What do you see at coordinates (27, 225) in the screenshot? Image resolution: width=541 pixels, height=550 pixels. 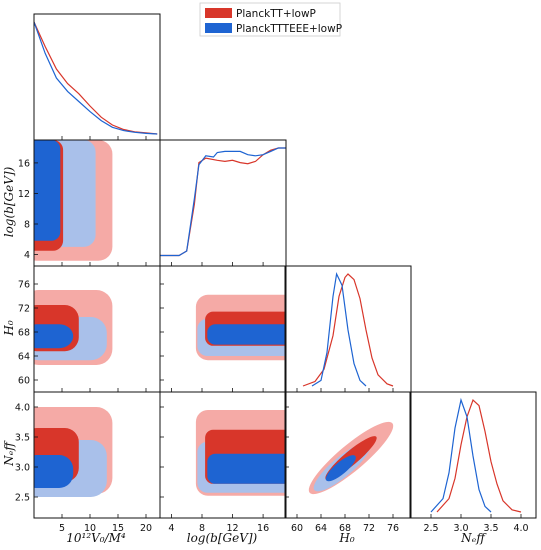 I see `ytick-b-1: 8` at bounding box center [27, 225].